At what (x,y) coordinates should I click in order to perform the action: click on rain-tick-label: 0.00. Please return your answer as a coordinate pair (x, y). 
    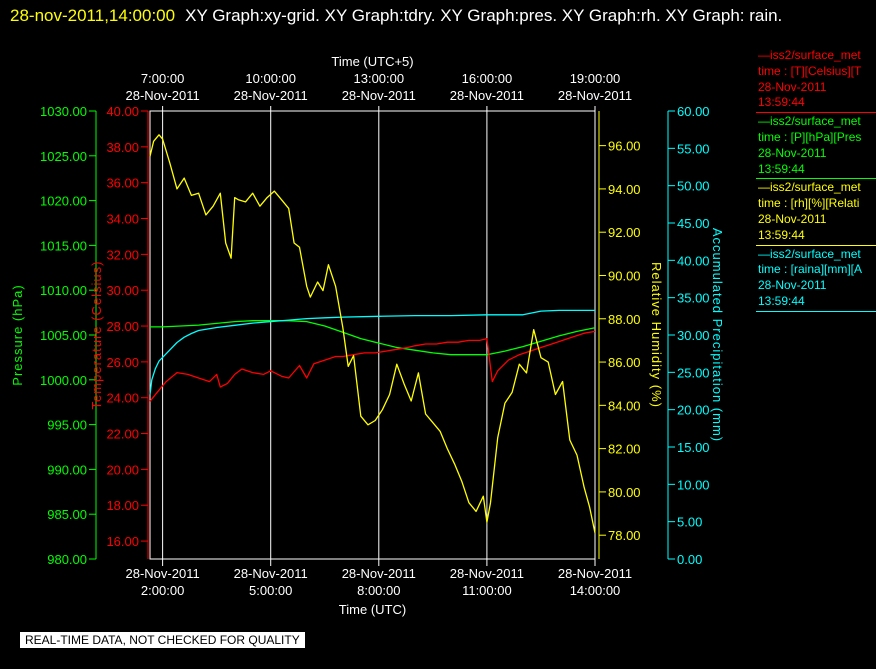
    Looking at the image, I should click on (689, 559).